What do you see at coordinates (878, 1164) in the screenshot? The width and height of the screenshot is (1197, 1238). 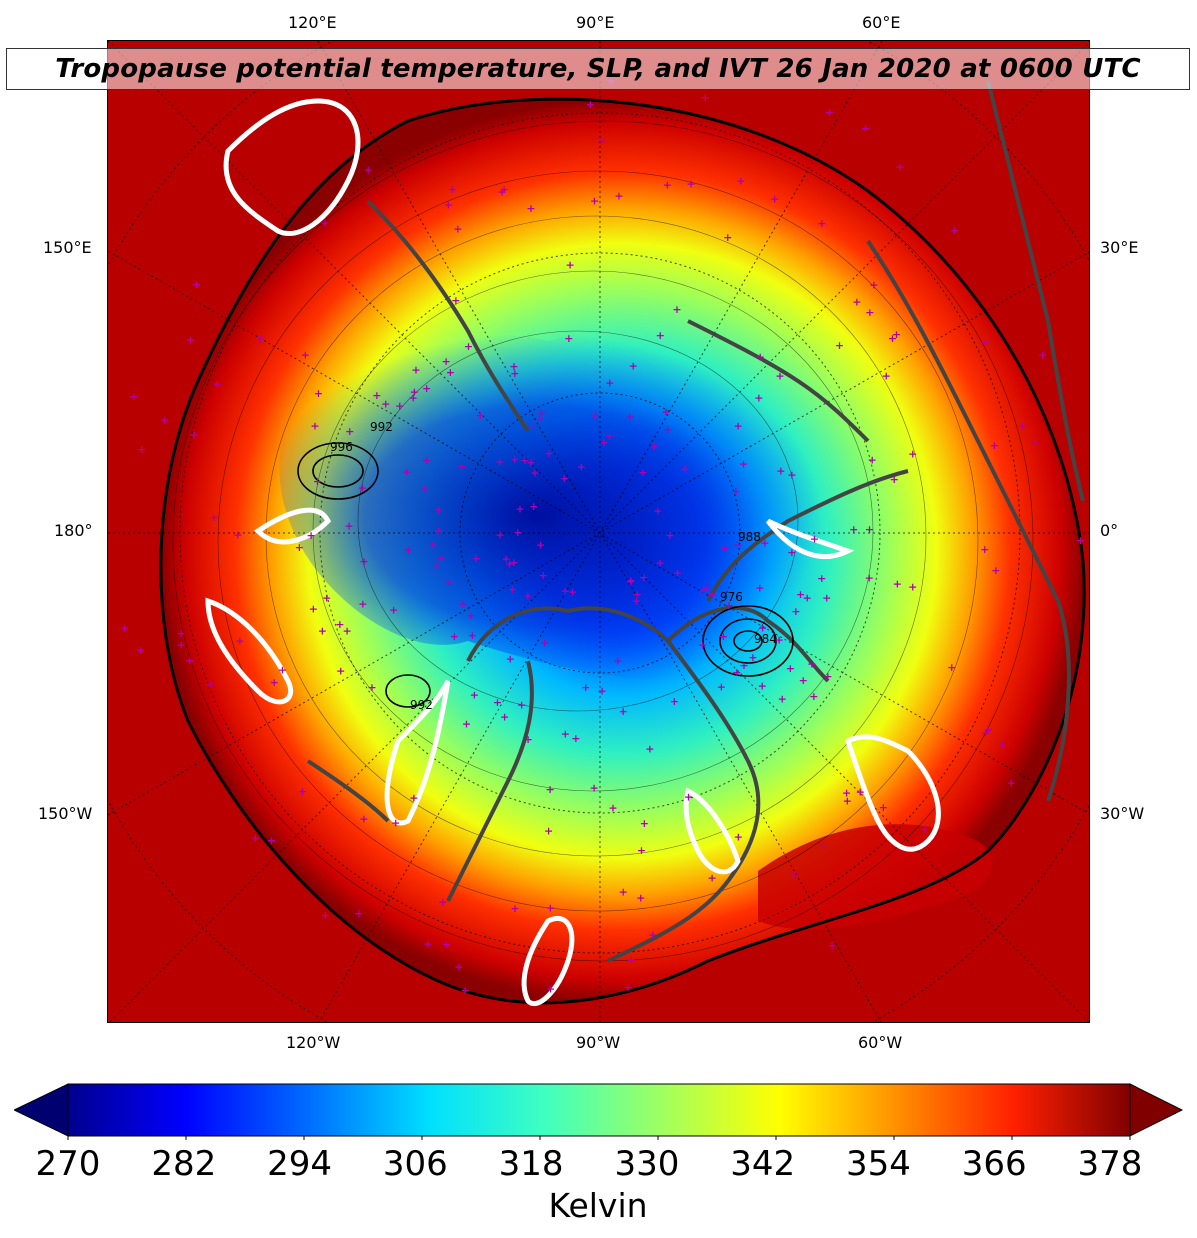 I see `colorbar-tick-label: 354` at bounding box center [878, 1164].